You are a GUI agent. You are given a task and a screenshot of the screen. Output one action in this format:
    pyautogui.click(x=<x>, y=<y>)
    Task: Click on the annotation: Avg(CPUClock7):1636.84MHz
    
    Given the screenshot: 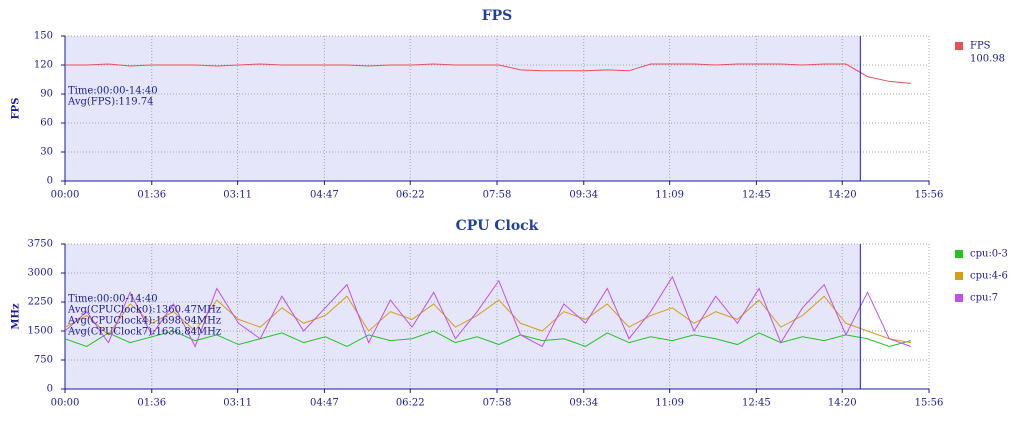 What is the action you would take?
    pyautogui.click(x=144, y=332)
    